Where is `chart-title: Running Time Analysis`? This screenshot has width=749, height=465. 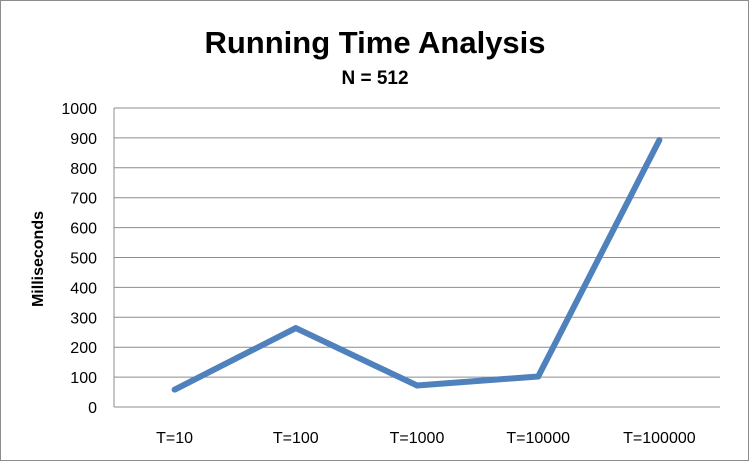
chart-title: Running Time Analysis is located at coordinates (374, 42).